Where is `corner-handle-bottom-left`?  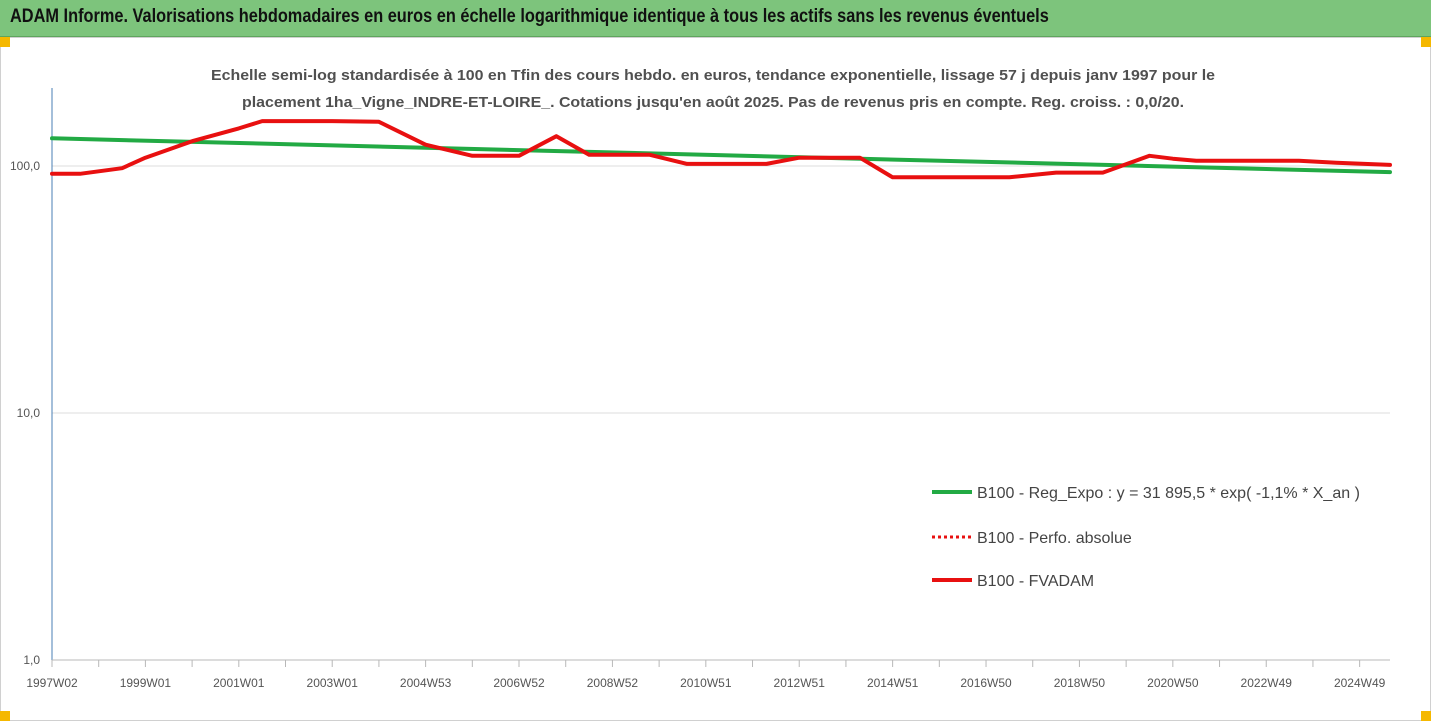 corner-handle-bottom-left is located at coordinates (5, 716).